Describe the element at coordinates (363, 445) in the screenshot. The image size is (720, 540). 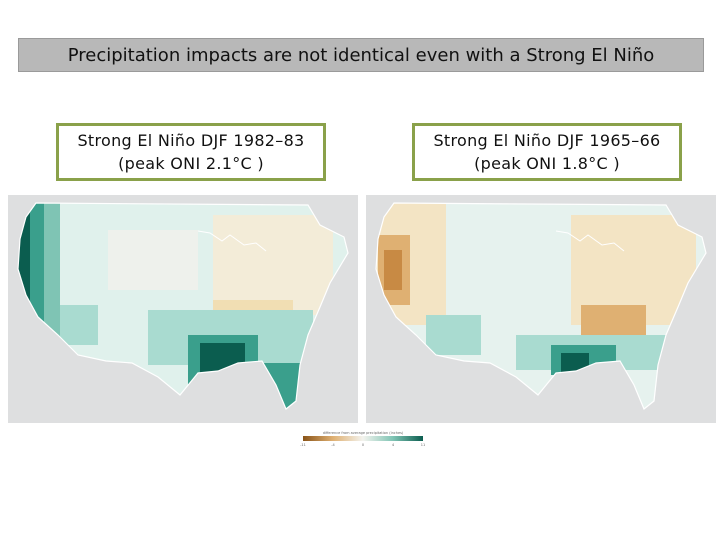
I see `legend-tick: 0` at that location.